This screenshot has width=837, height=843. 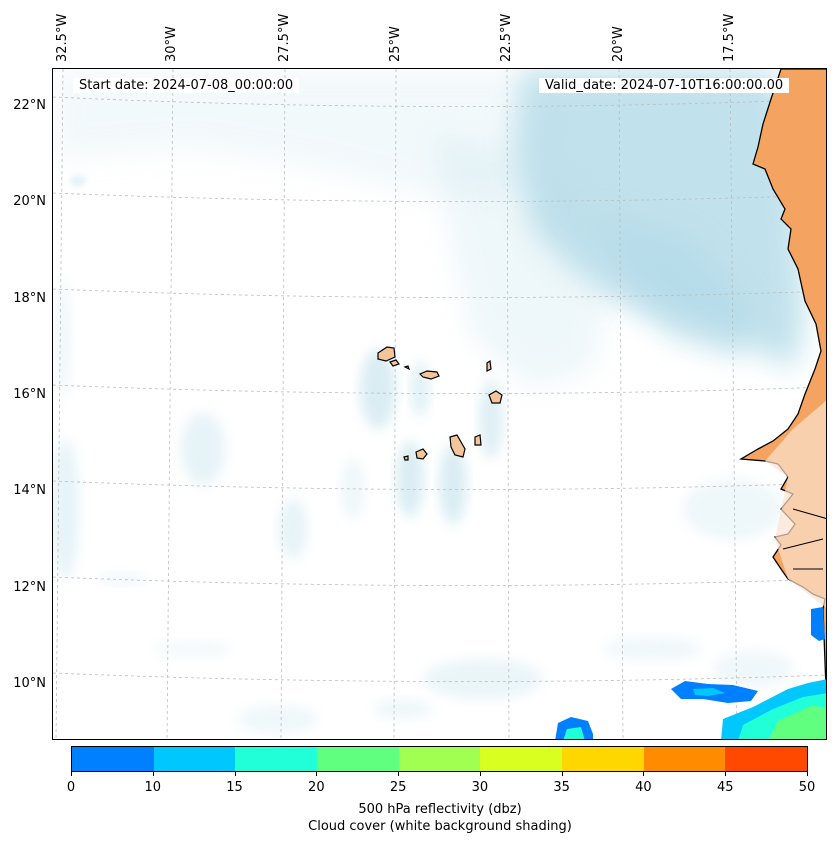 What do you see at coordinates (421, 454) in the screenshot?
I see `island-fogo` at bounding box center [421, 454].